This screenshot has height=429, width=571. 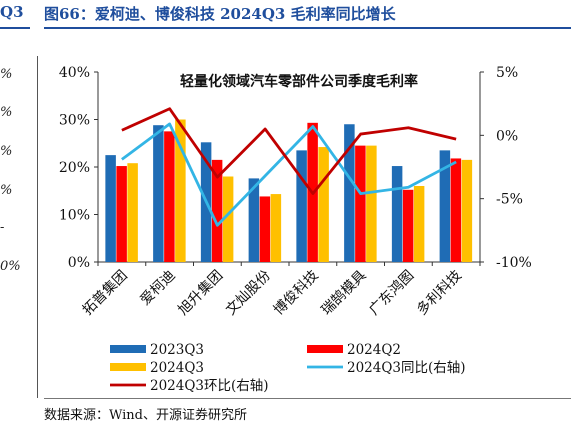 I want to click on source-rule, so click(x=307, y=398).